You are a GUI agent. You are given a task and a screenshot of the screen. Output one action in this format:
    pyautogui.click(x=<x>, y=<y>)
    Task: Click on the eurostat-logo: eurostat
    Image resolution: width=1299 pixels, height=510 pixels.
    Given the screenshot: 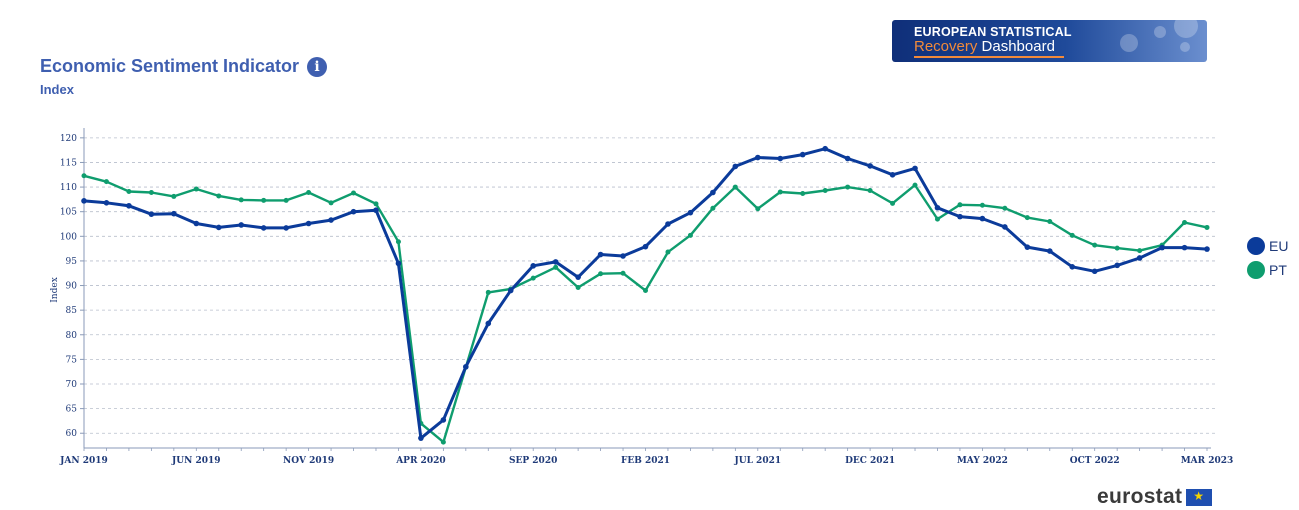 What is the action you would take?
    pyautogui.click(x=1155, y=497)
    